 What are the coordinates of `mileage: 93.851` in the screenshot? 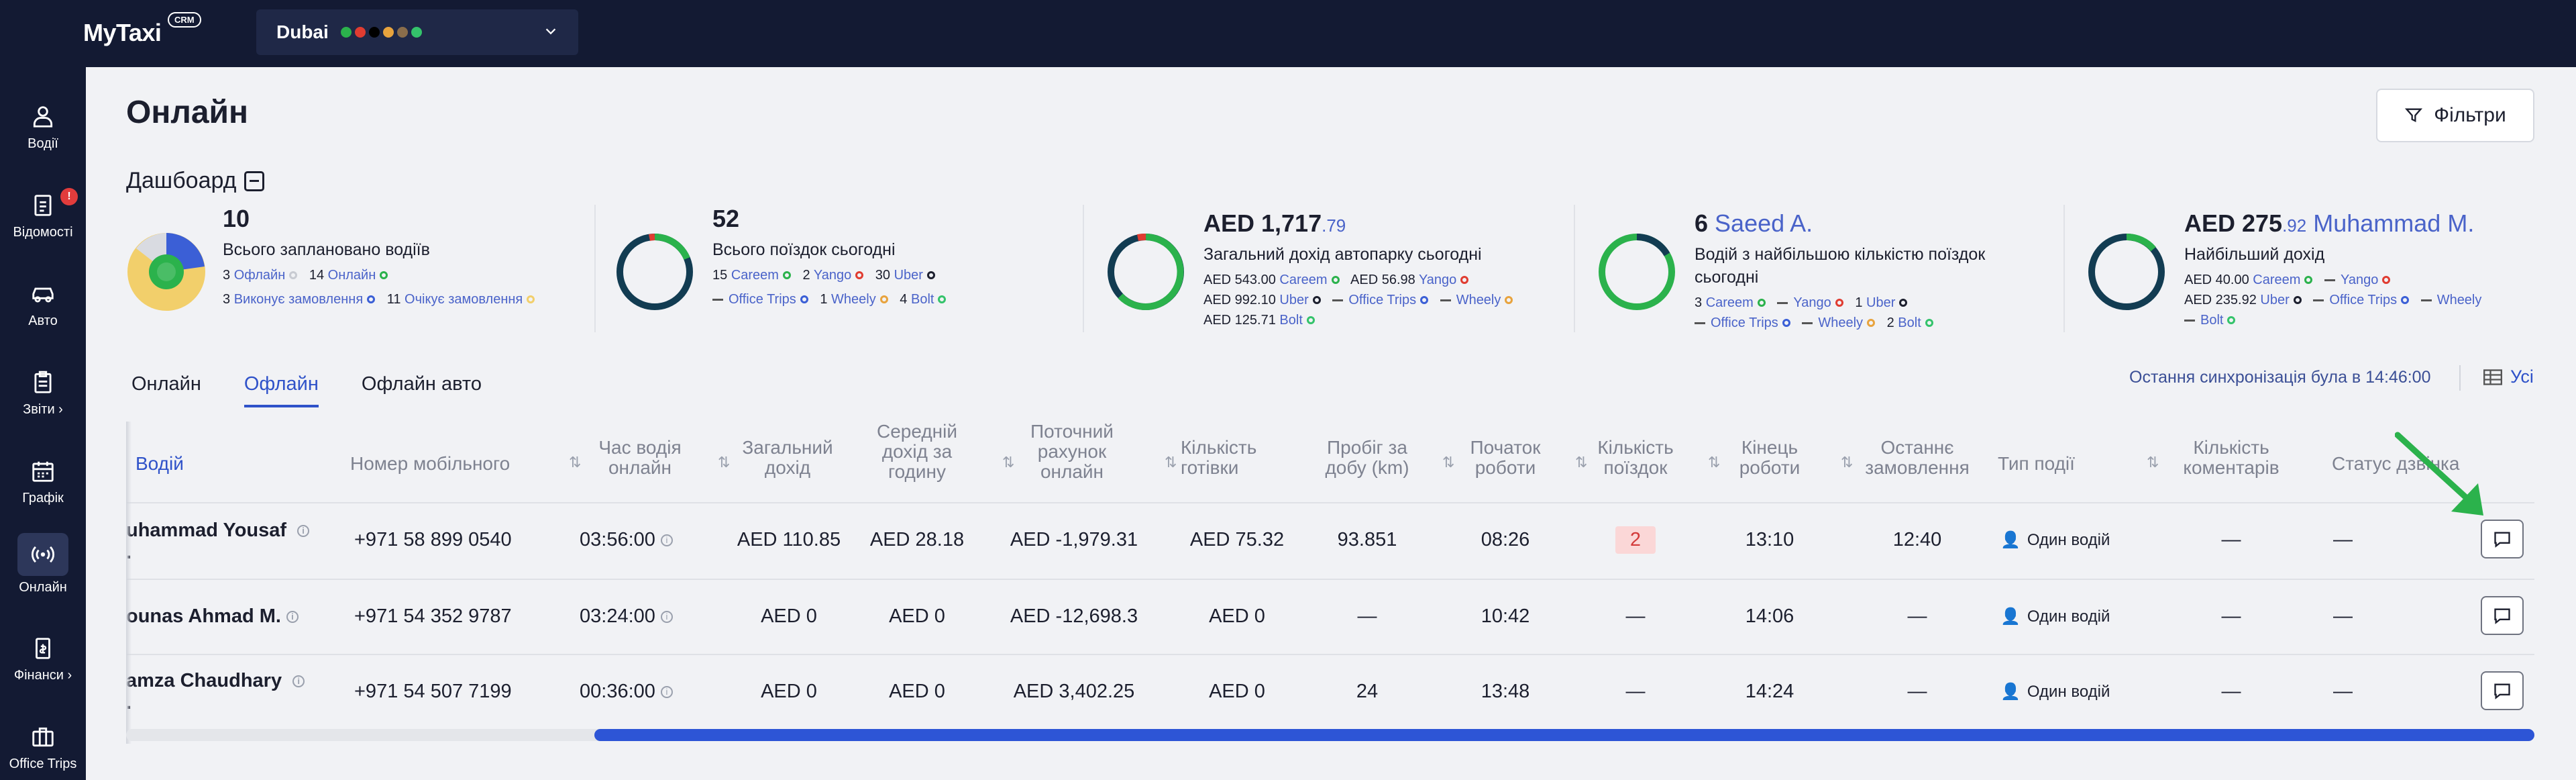 It's located at (1367, 539).